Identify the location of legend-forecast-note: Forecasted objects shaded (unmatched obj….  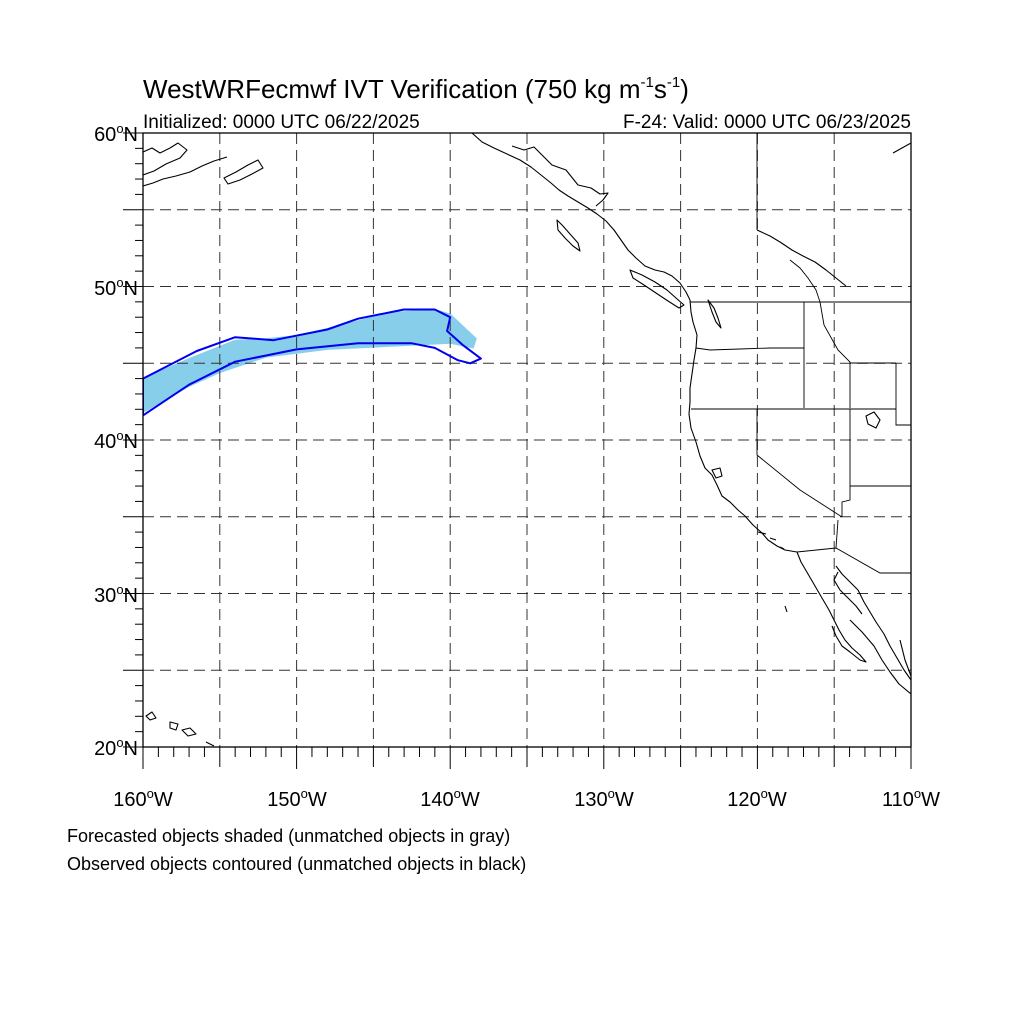
(288, 836).